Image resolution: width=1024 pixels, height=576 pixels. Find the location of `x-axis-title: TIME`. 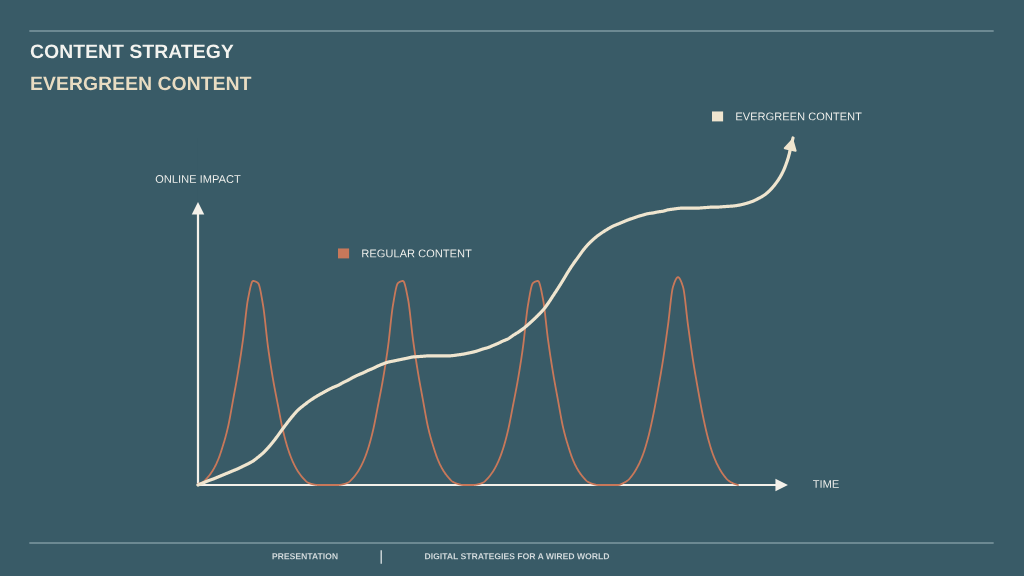

x-axis-title: TIME is located at coordinates (825, 484).